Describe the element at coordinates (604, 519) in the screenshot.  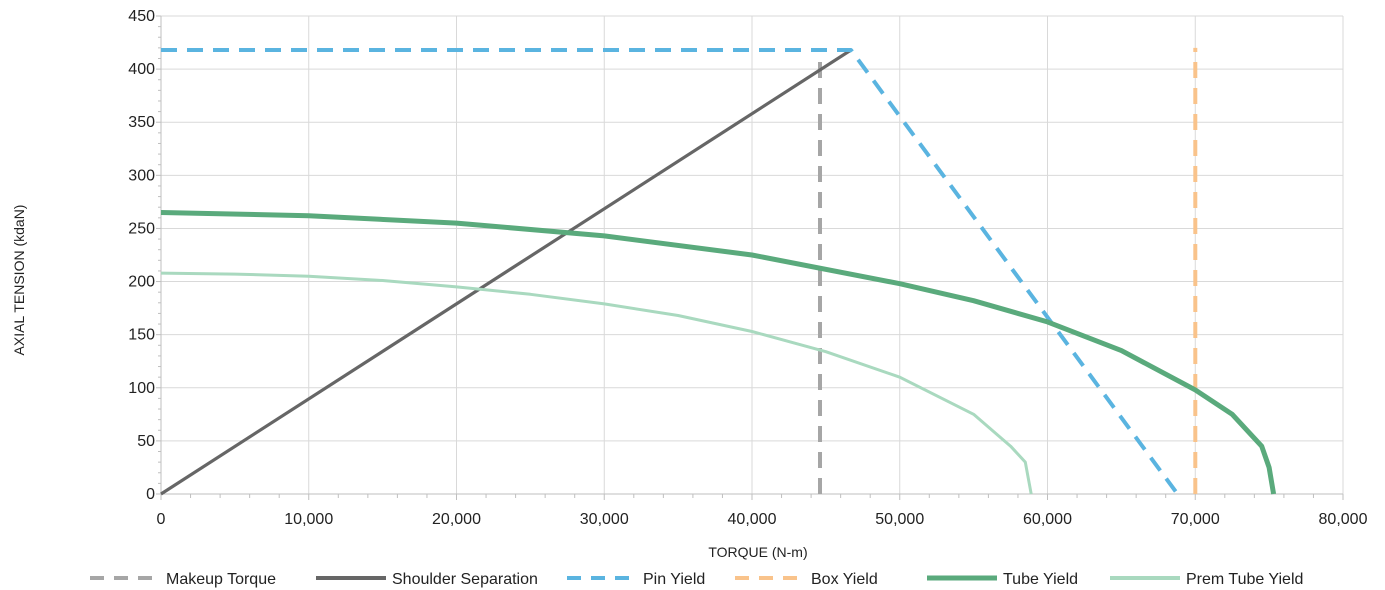
I see `x-tick-label: 30,000` at that location.